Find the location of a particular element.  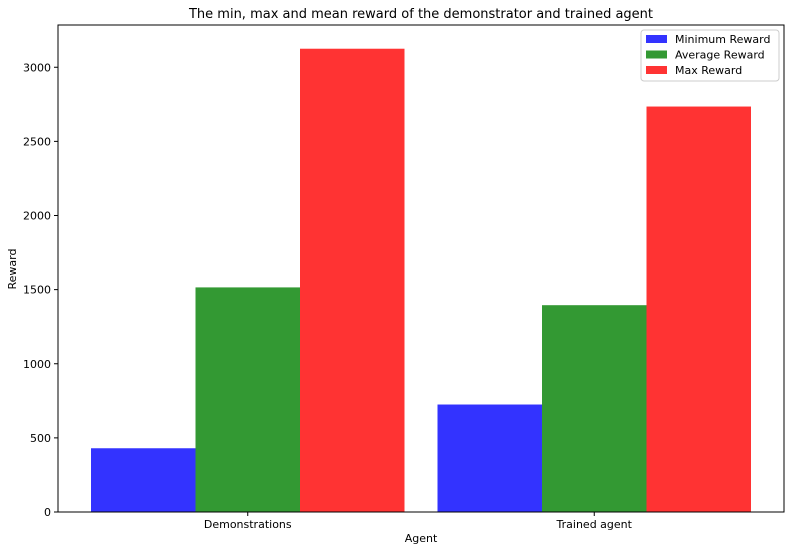

bar-max-reward-trained-agent is located at coordinates (698, 309).